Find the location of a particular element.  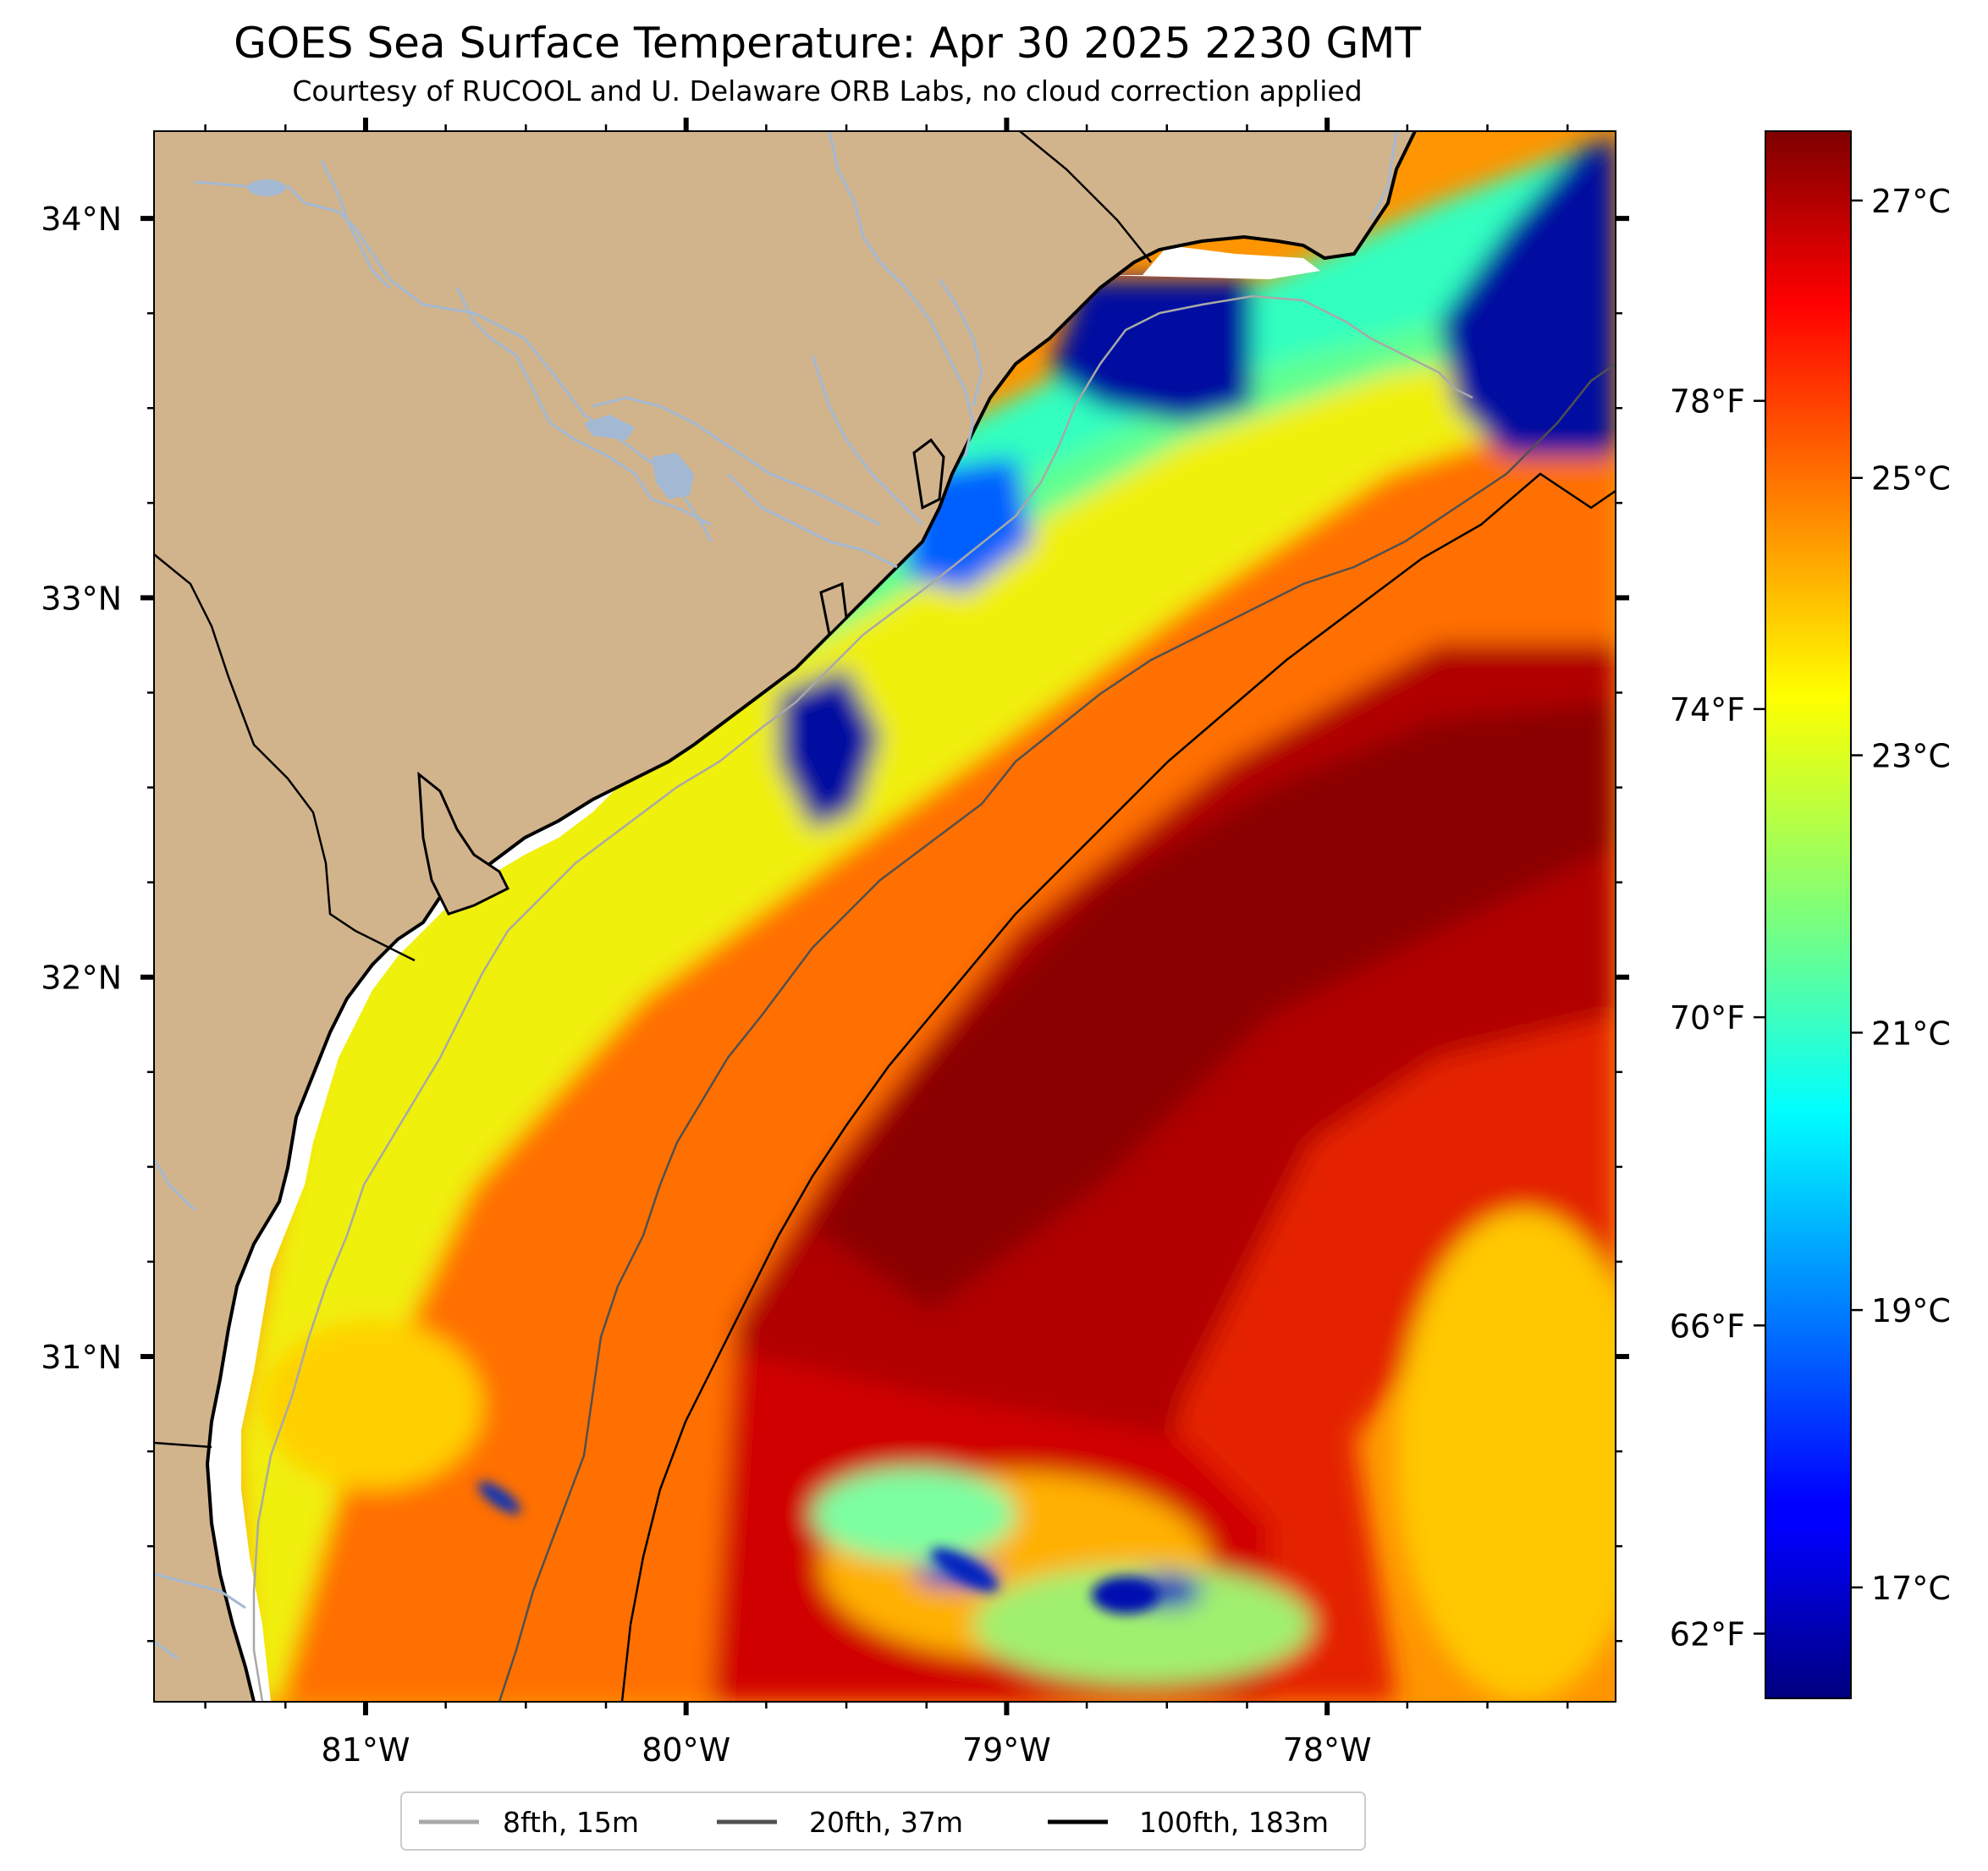

lat-label: 31°N is located at coordinates (81, 1358).